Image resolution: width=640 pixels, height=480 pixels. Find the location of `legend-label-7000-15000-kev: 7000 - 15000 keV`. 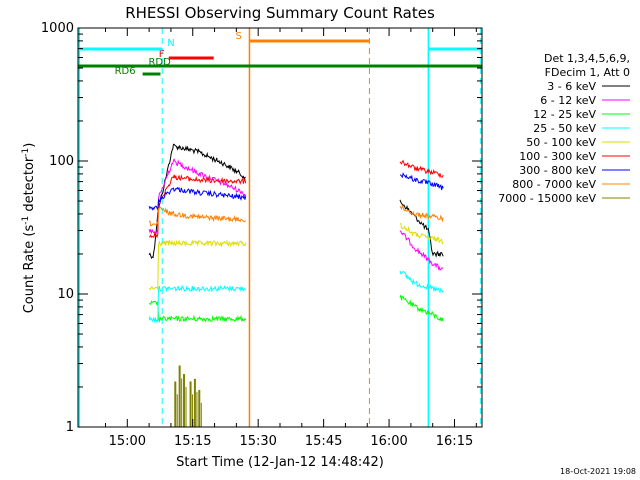

legend-label-7000-15000-kev: 7000 - 15000 keV is located at coordinates (547, 198).